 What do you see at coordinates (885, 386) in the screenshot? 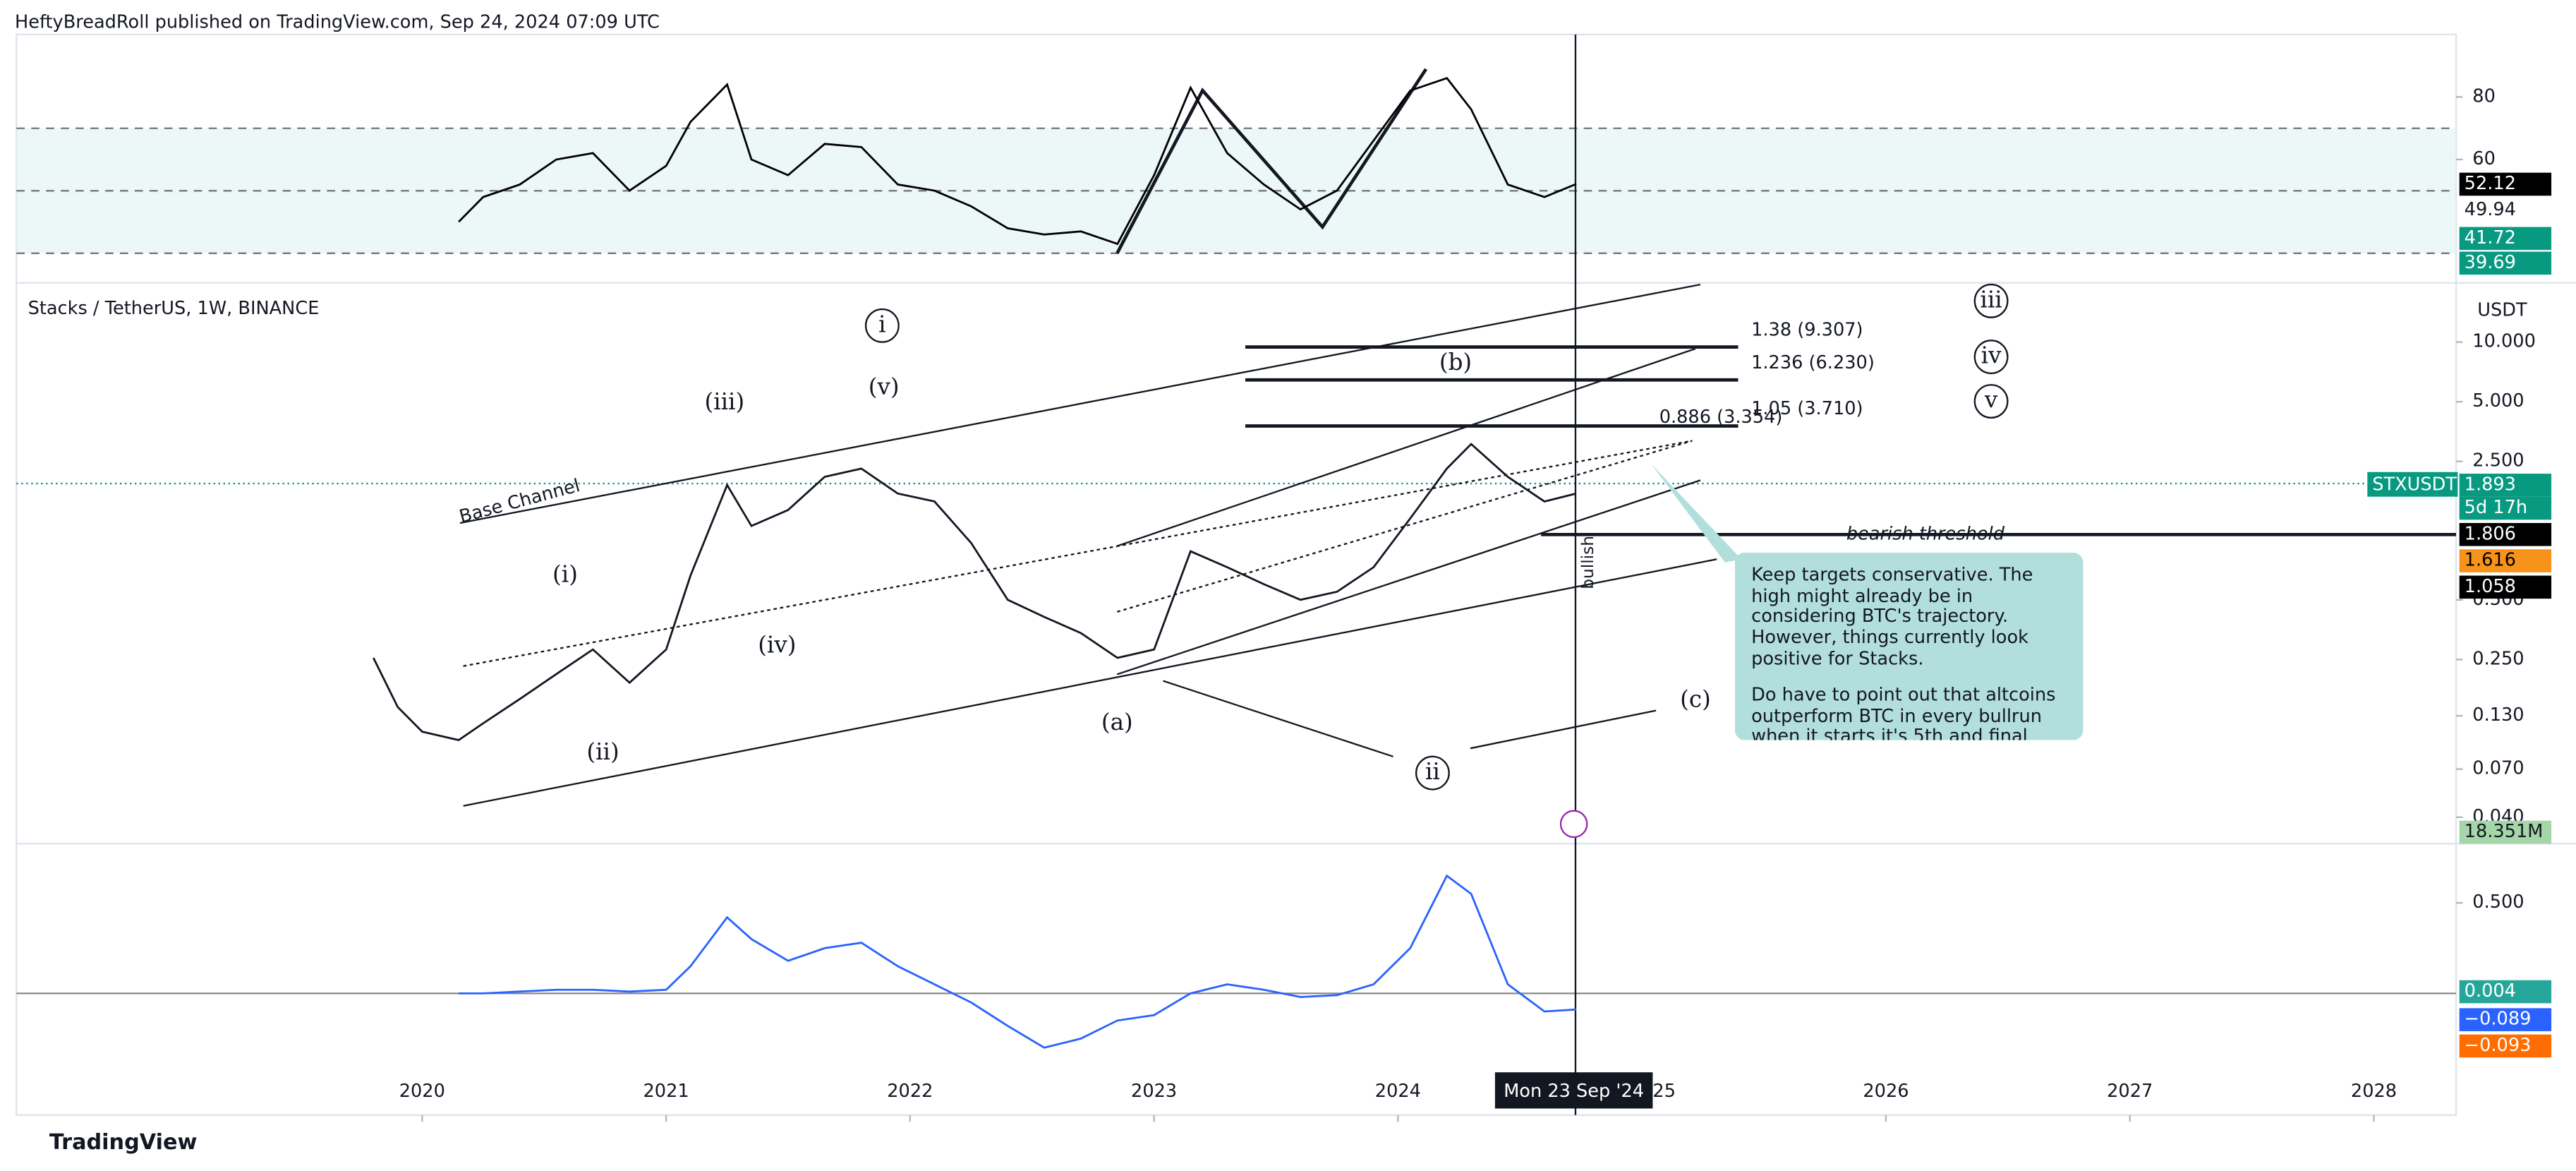
I see `annotation: (v)` at bounding box center [885, 386].